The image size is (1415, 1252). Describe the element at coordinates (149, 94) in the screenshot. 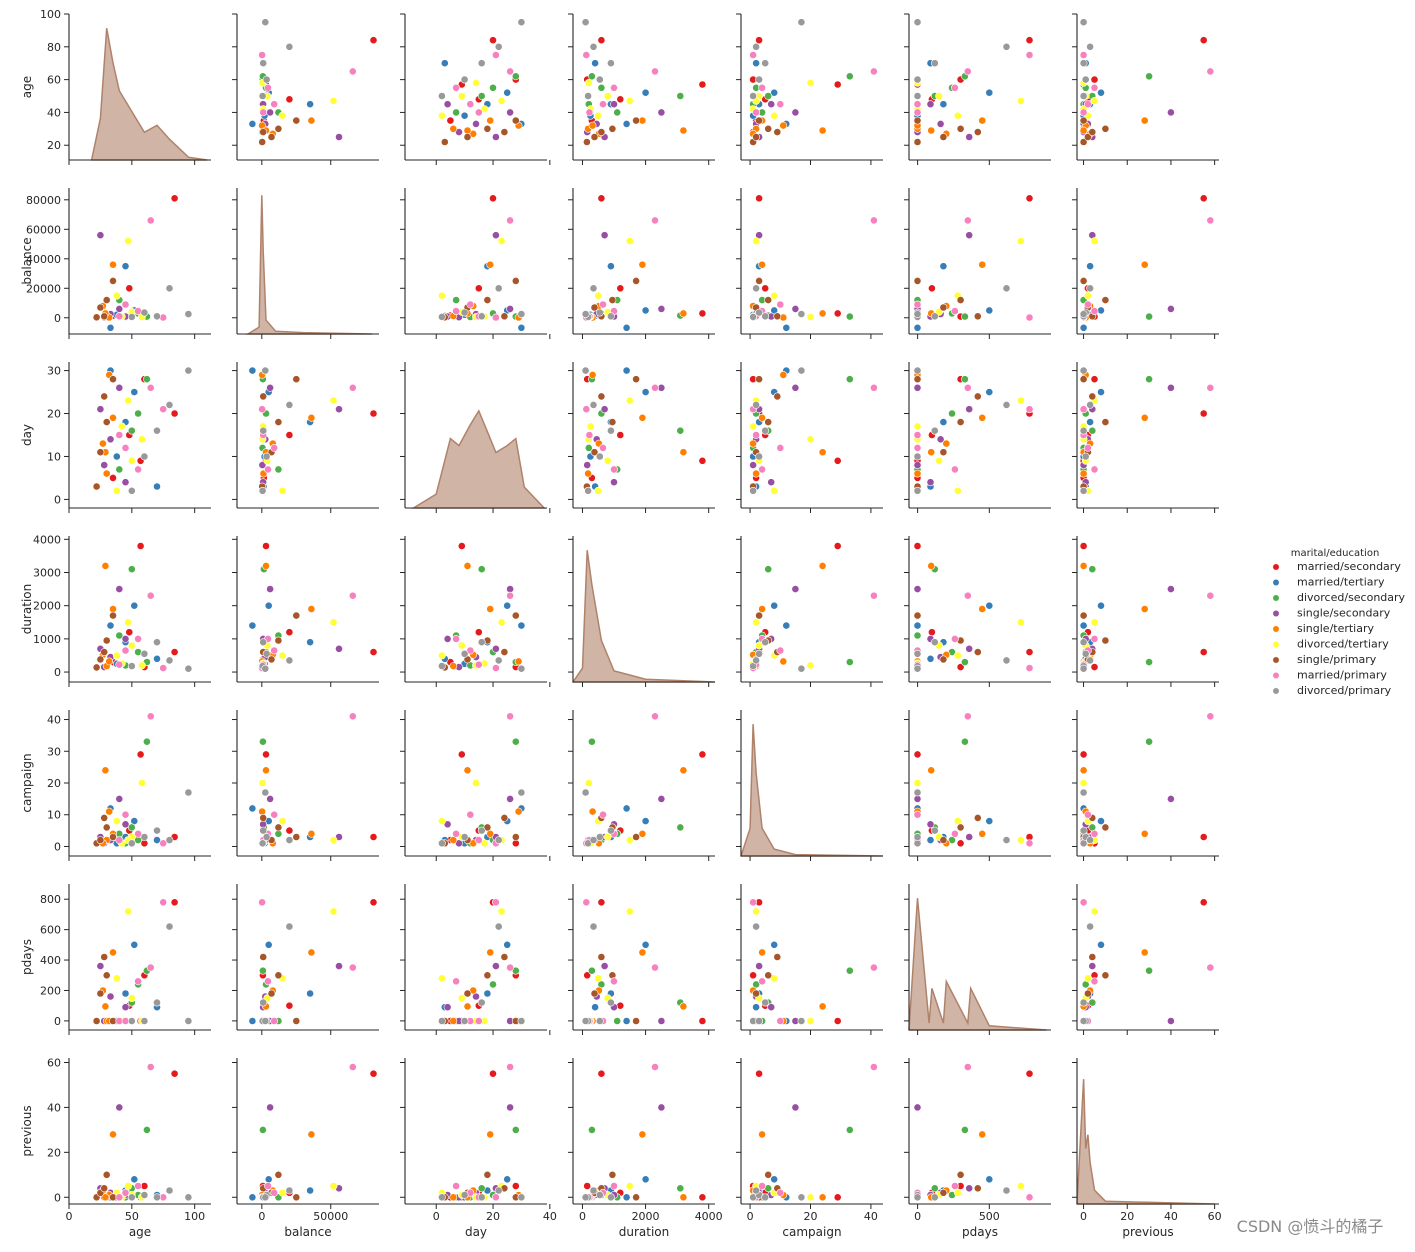

I see `density-curve` at that location.